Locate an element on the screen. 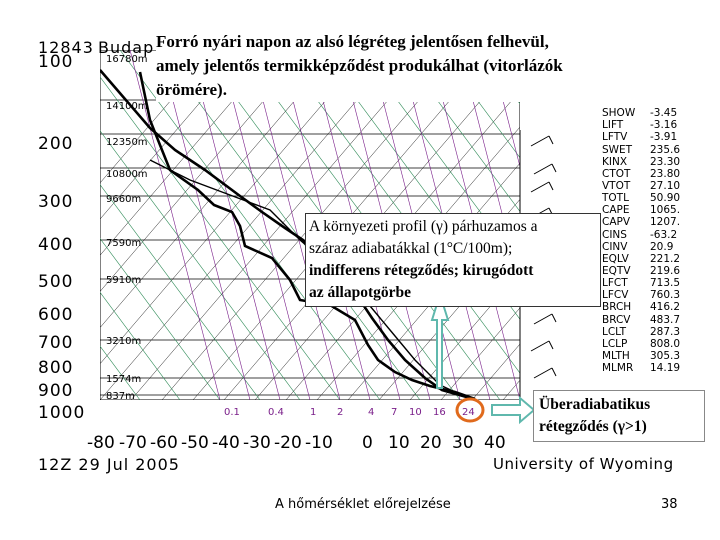  index-value: 305.3 is located at coordinates (665, 356).